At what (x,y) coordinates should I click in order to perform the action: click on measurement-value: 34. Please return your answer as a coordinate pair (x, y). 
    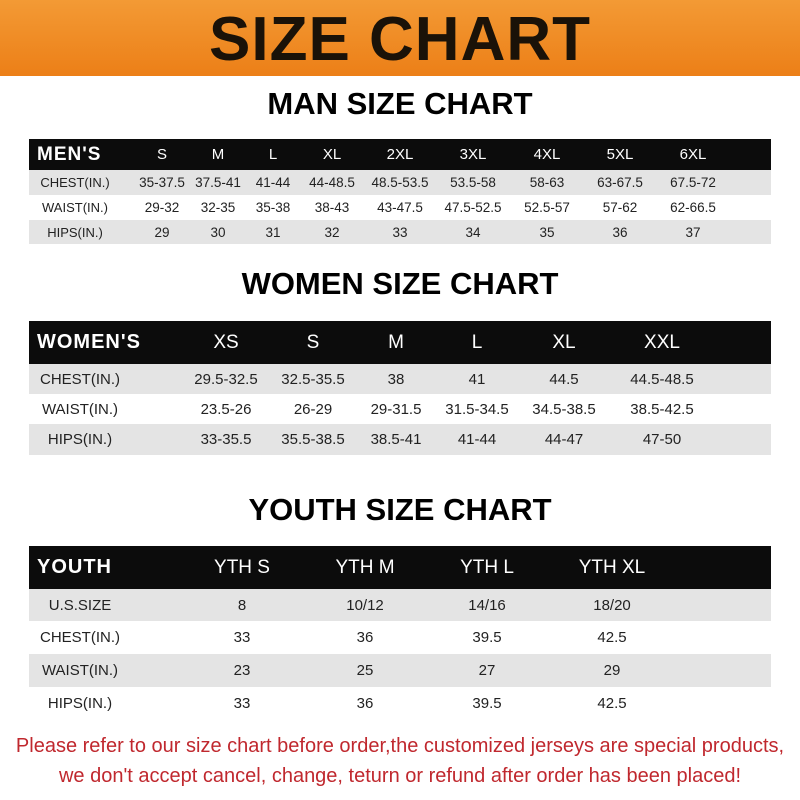
    Looking at the image, I should click on (473, 232).